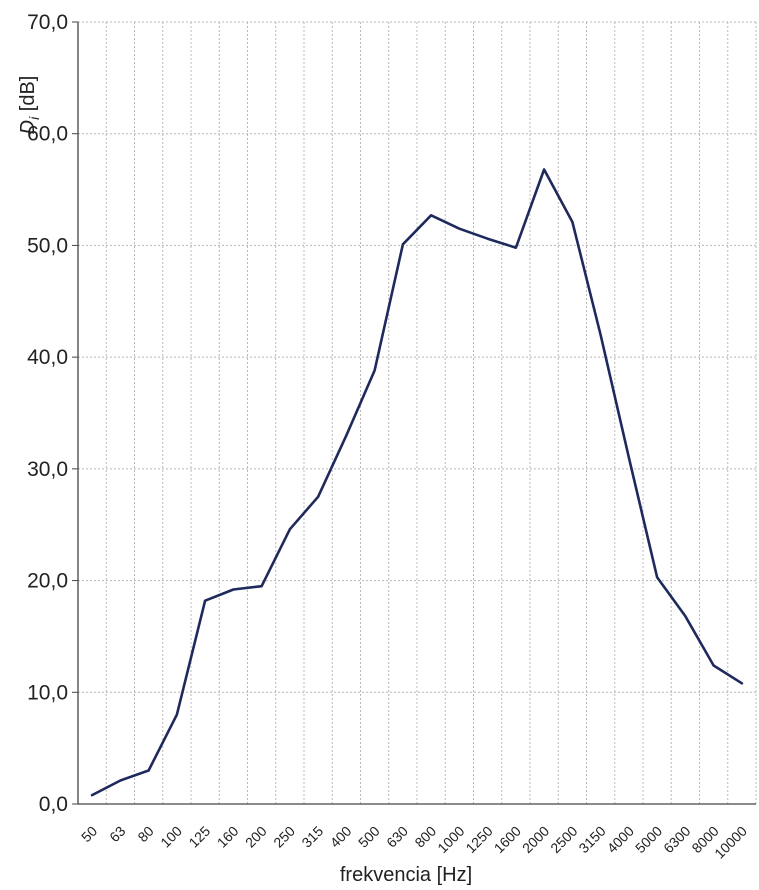  I want to click on y-axis-label-subscript: i, so click(34, 118).